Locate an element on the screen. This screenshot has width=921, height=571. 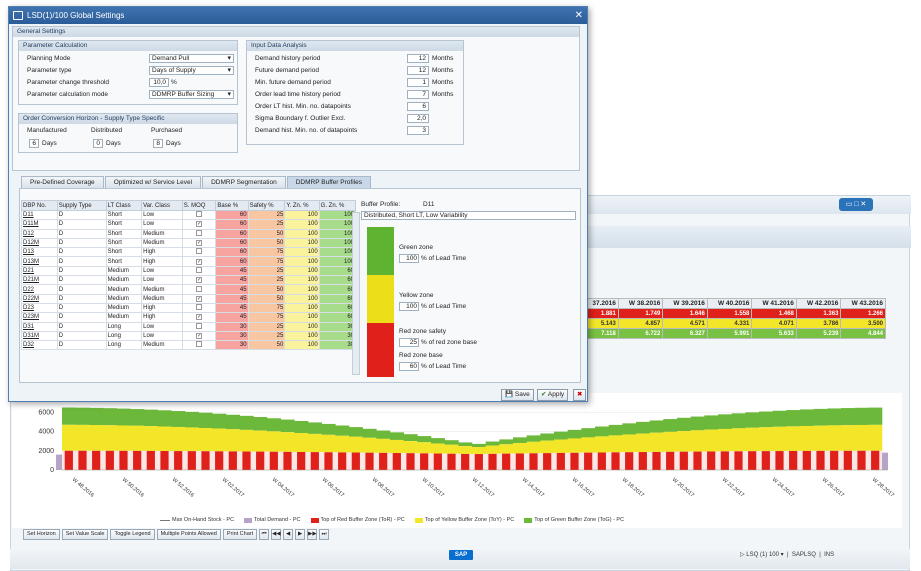
table-row: D23M D Medium High ✓ 45 75 100 60 is located at coordinates (189, 317).